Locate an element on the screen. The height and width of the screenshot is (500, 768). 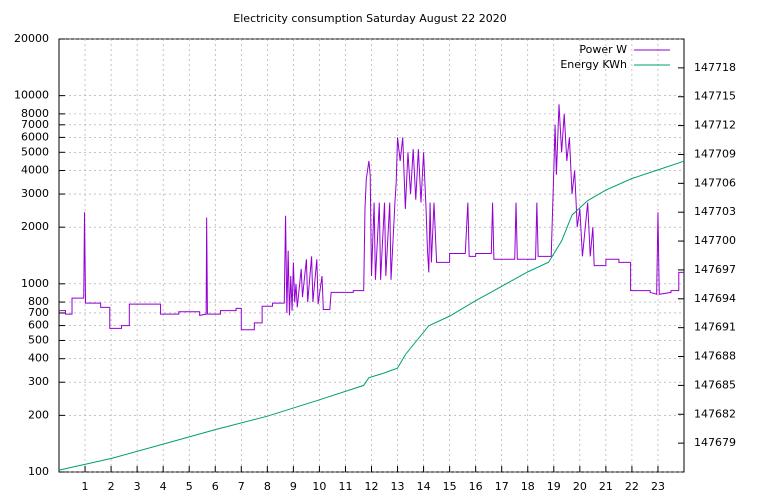
y-tick-label: 500 is located at coordinates (38, 339).